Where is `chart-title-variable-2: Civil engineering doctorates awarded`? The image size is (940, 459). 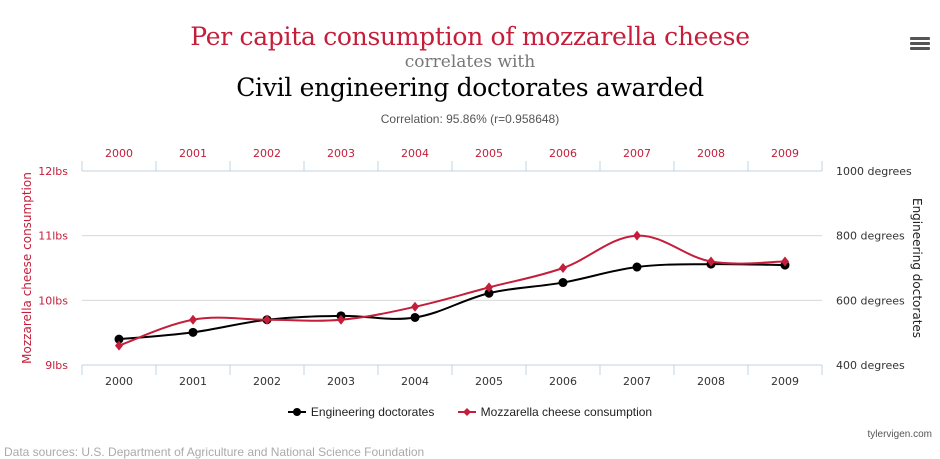
chart-title-variable-2: Civil engineering doctorates awarded is located at coordinates (470, 87).